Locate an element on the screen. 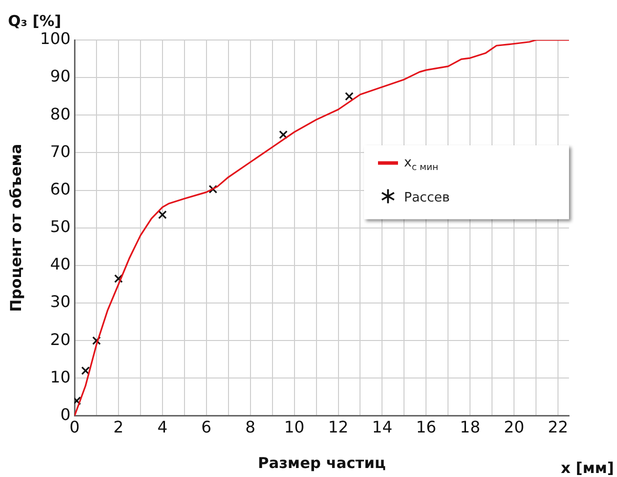 This screenshot has height=477, width=617. y-tick-label: 20 is located at coordinates (60, 339).